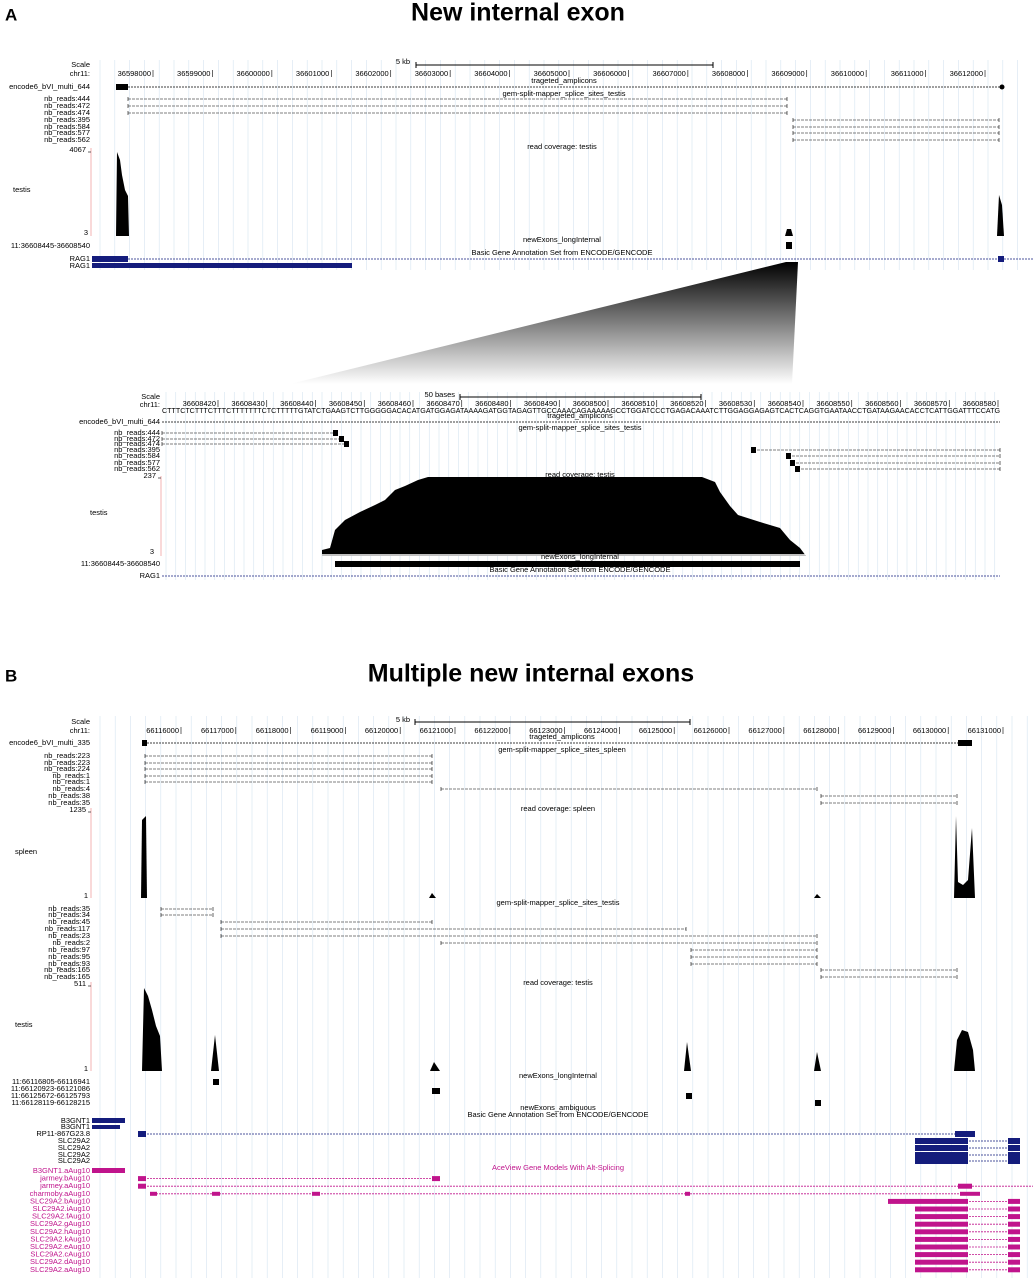  I want to click on position-label: 36608550, so click(832, 403).